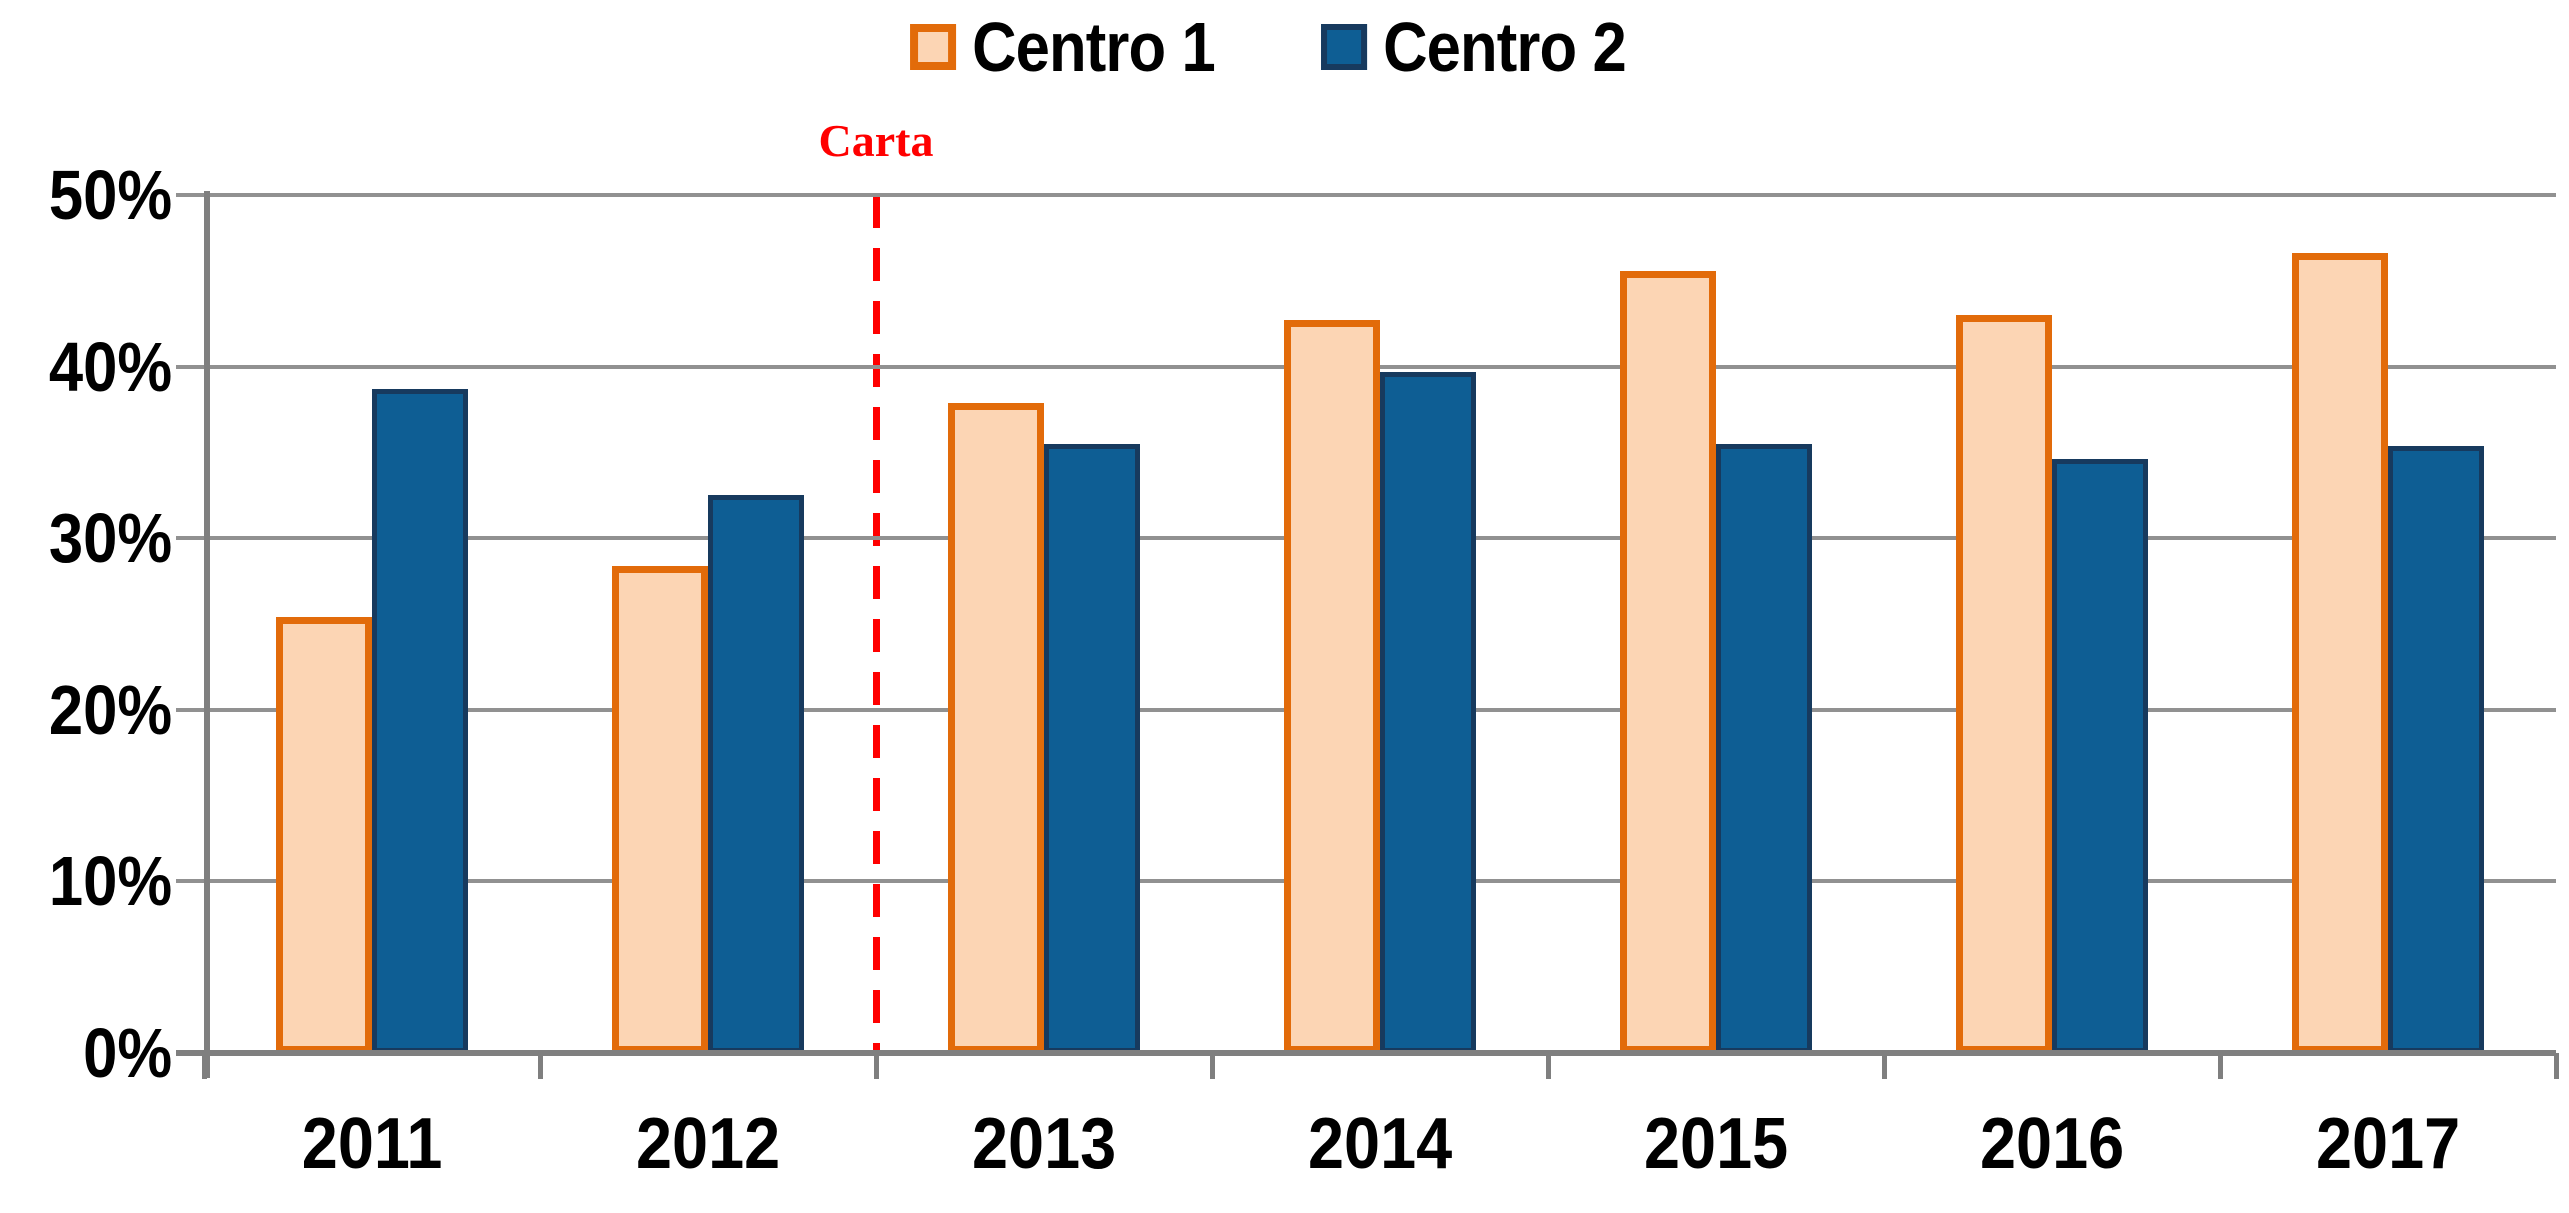 The image size is (2569, 1213). I want to click on legend-item-centro-1: Centro 1, so click(1078, 47).